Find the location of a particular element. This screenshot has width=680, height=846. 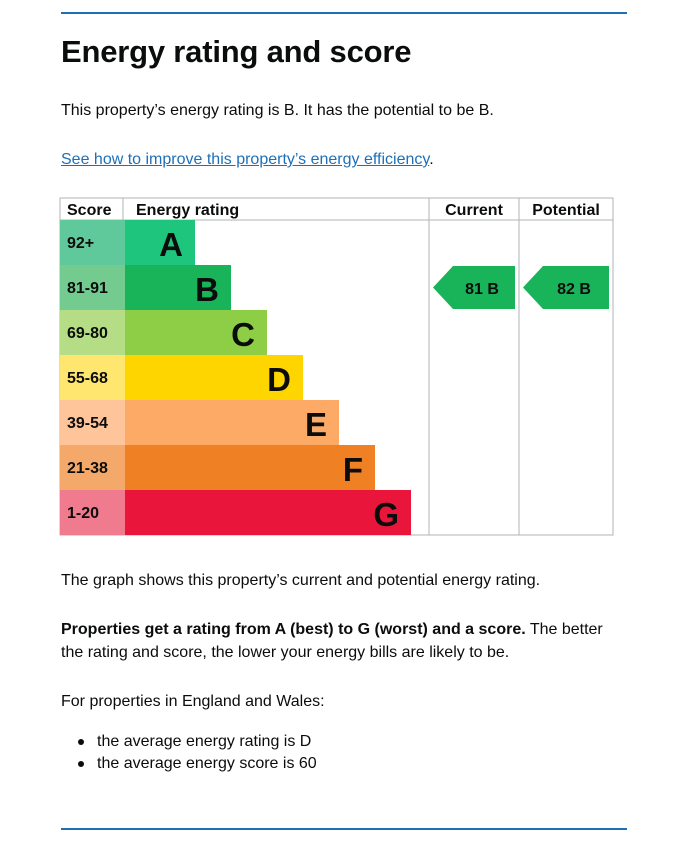

score-cell-g is located at coordinates (92, 512).